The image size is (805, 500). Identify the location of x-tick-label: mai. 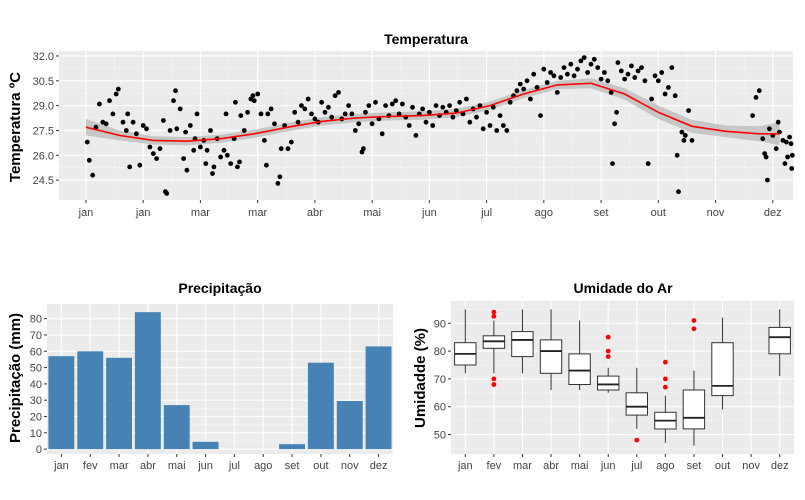
(580, 466).